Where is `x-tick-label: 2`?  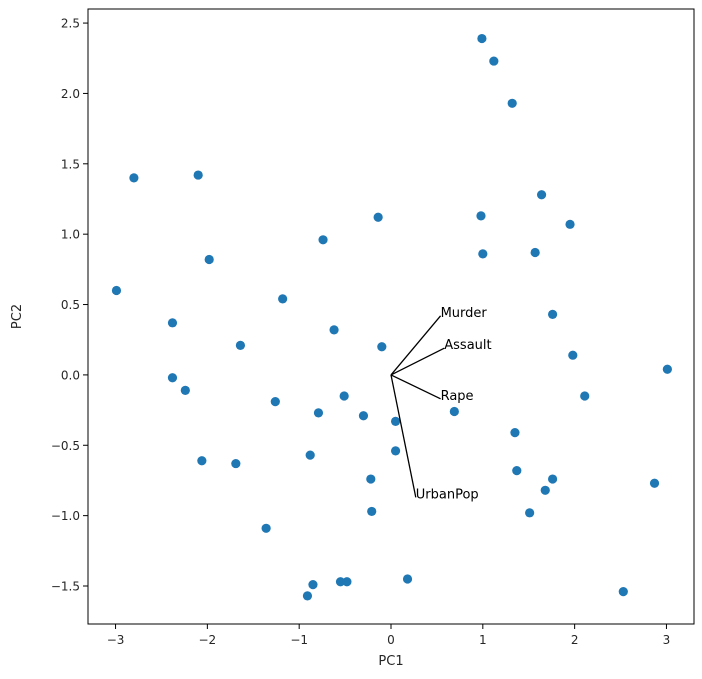 x-tick-label: 2 is located at coordinates (575, 640).